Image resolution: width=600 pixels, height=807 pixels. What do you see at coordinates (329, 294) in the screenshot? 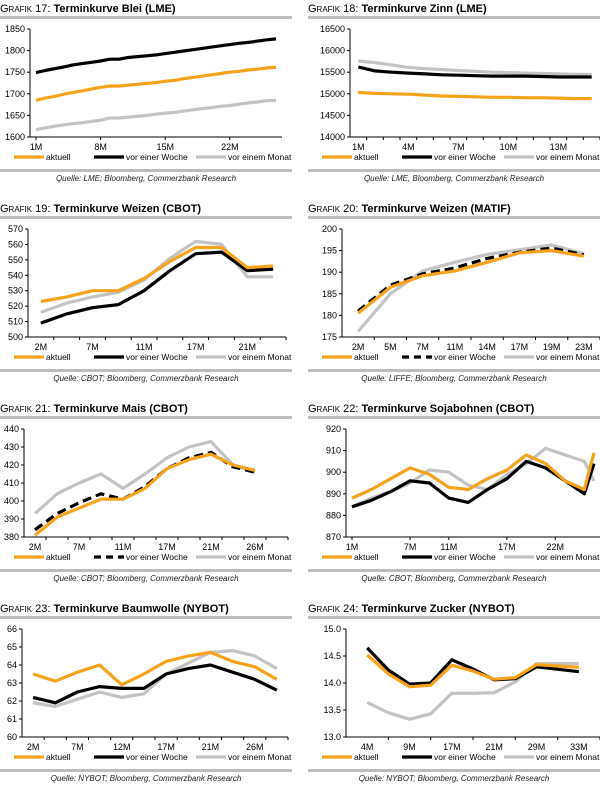
I see `y-tick-label: 185` at bounding box center [329, 294].